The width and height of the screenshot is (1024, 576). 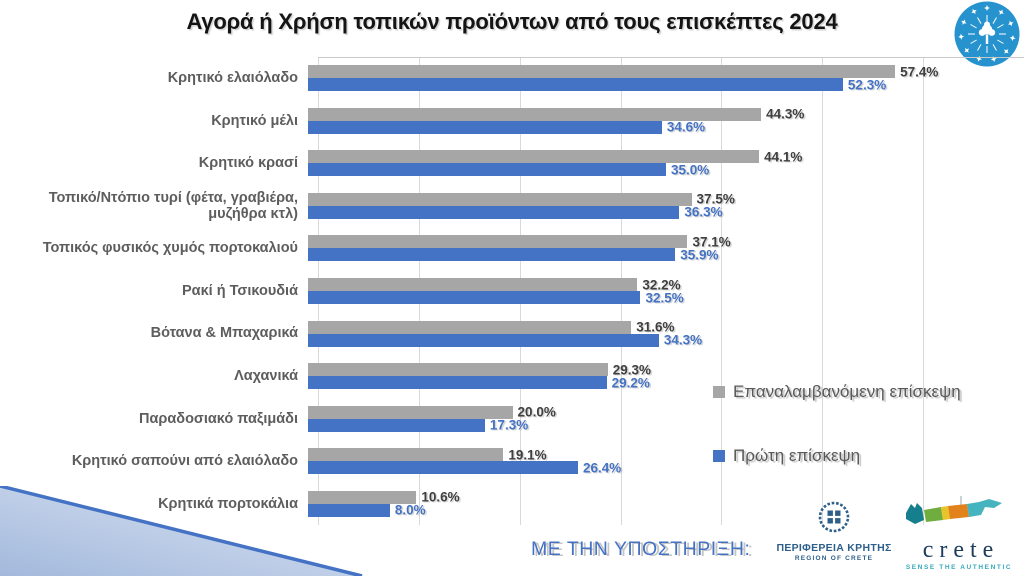 I want to click on bar-line: 35.9%, so click(x=666, y=255).